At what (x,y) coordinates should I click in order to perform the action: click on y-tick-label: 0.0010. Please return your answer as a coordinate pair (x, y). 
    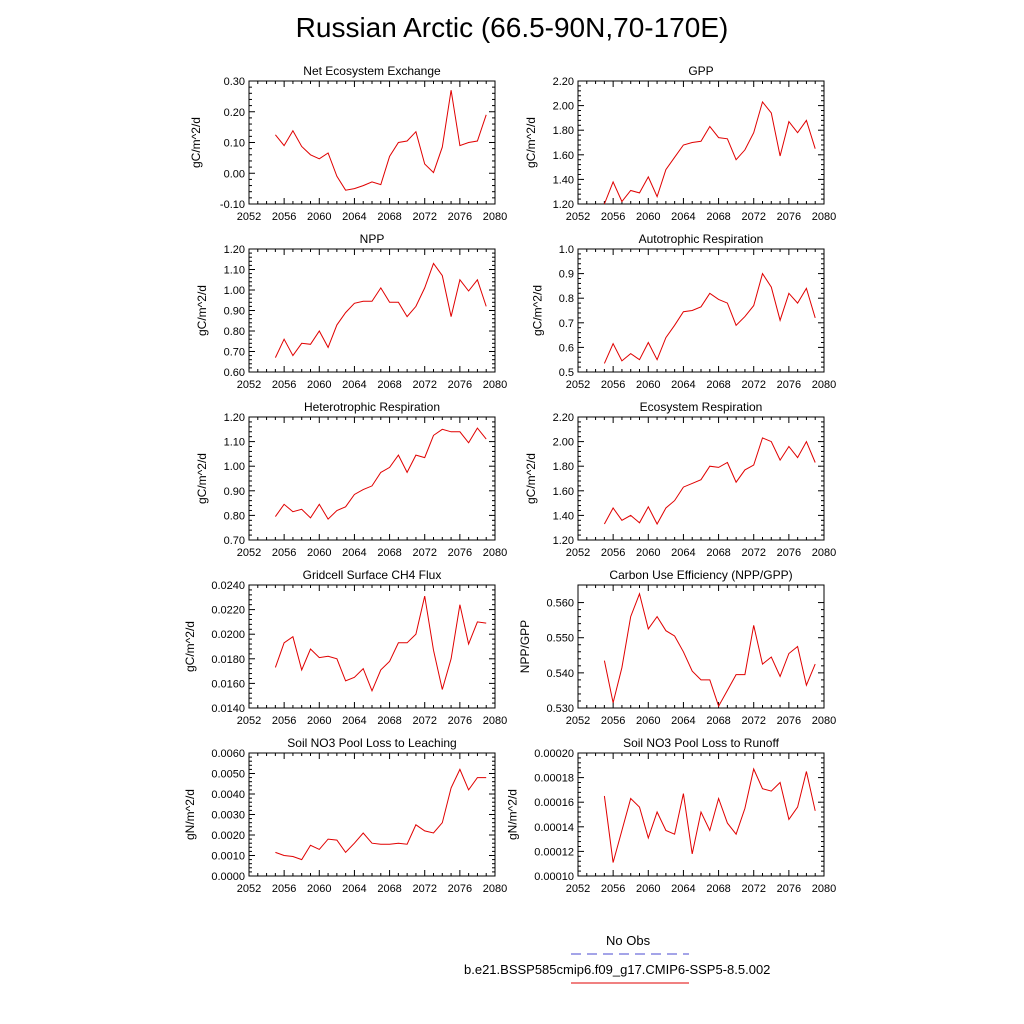
    Looking at the image, I should click on (228, 857).